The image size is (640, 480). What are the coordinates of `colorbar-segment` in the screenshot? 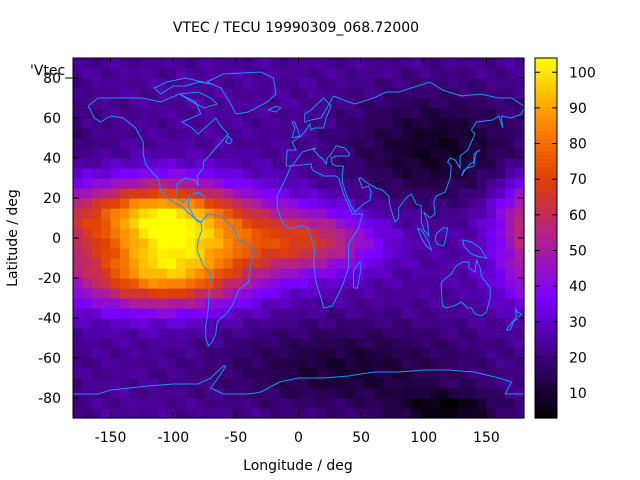 It's located at (546, 340).